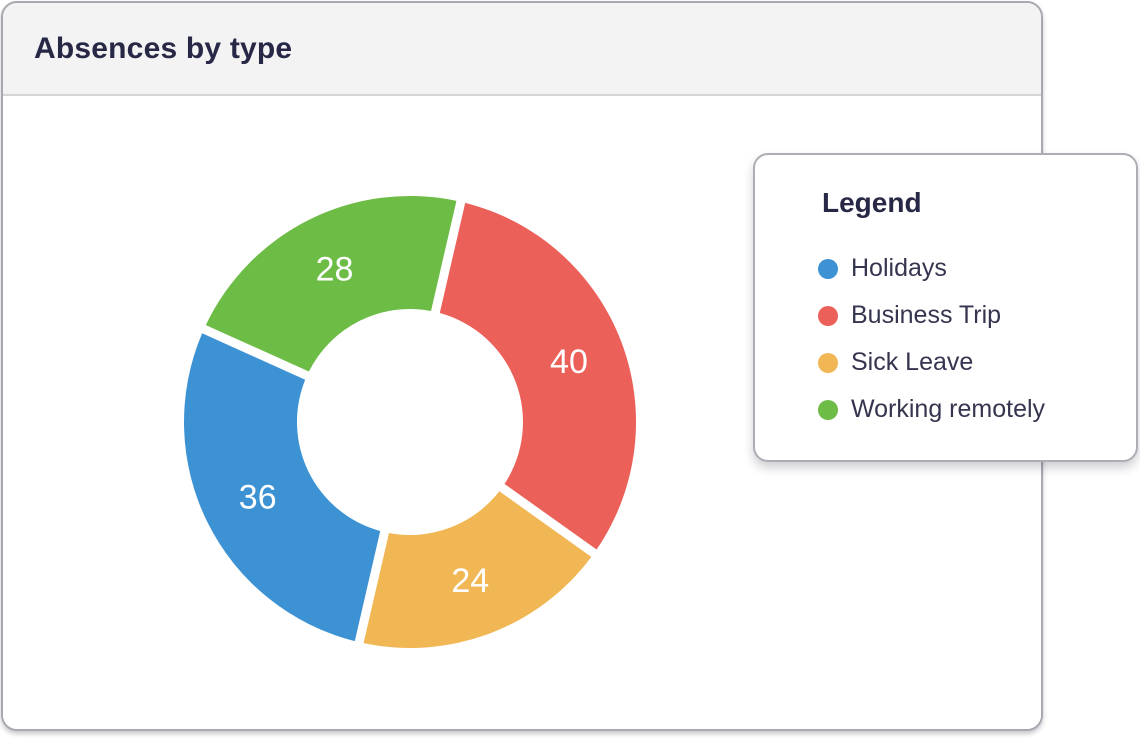 The width and height of the screenshot is (1140, 740). What do you see at coordinates (258, 498) in the screenshot?
I see `slice-value-label-holidays: 36` at bounding box center [258, 498].